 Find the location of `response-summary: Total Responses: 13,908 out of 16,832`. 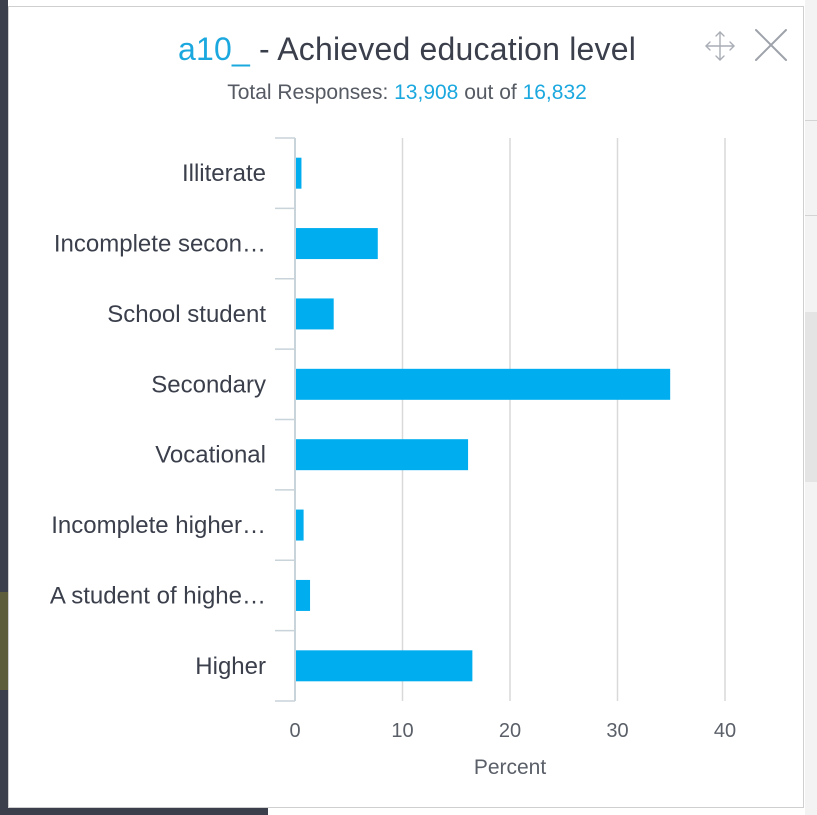

response-summary: Total Responses: 13,908 out of 16,832 is located at coordinates (407, 93).